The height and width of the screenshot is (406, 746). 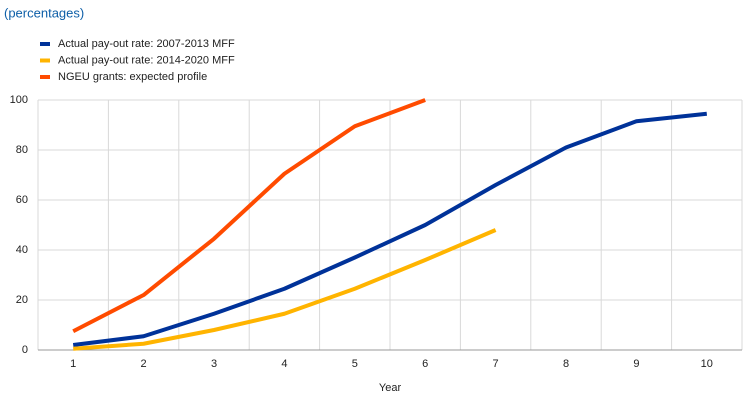 What do you see at coordinates (636, 364) in the screenshot?
I see `x-tick-label: 9` at bounding box center [636, 364].